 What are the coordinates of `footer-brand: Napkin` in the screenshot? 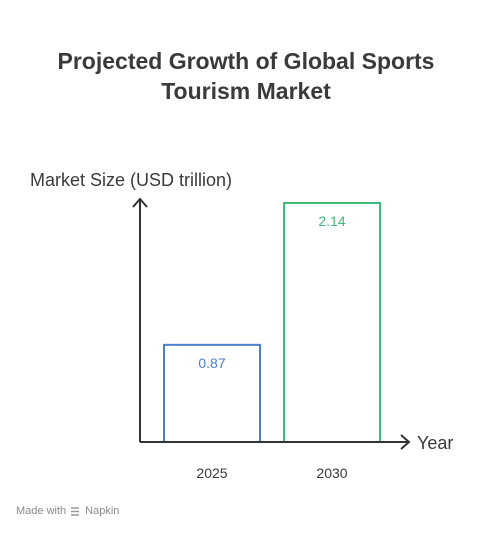 It's located at (102, 511).